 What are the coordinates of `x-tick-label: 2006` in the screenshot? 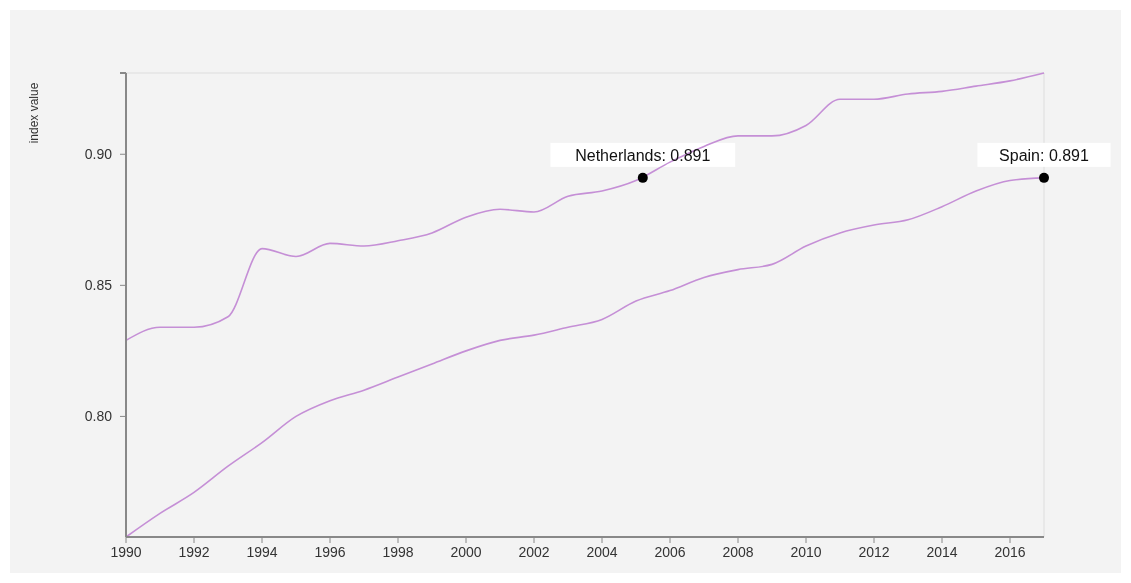 It's located at (670, 552).